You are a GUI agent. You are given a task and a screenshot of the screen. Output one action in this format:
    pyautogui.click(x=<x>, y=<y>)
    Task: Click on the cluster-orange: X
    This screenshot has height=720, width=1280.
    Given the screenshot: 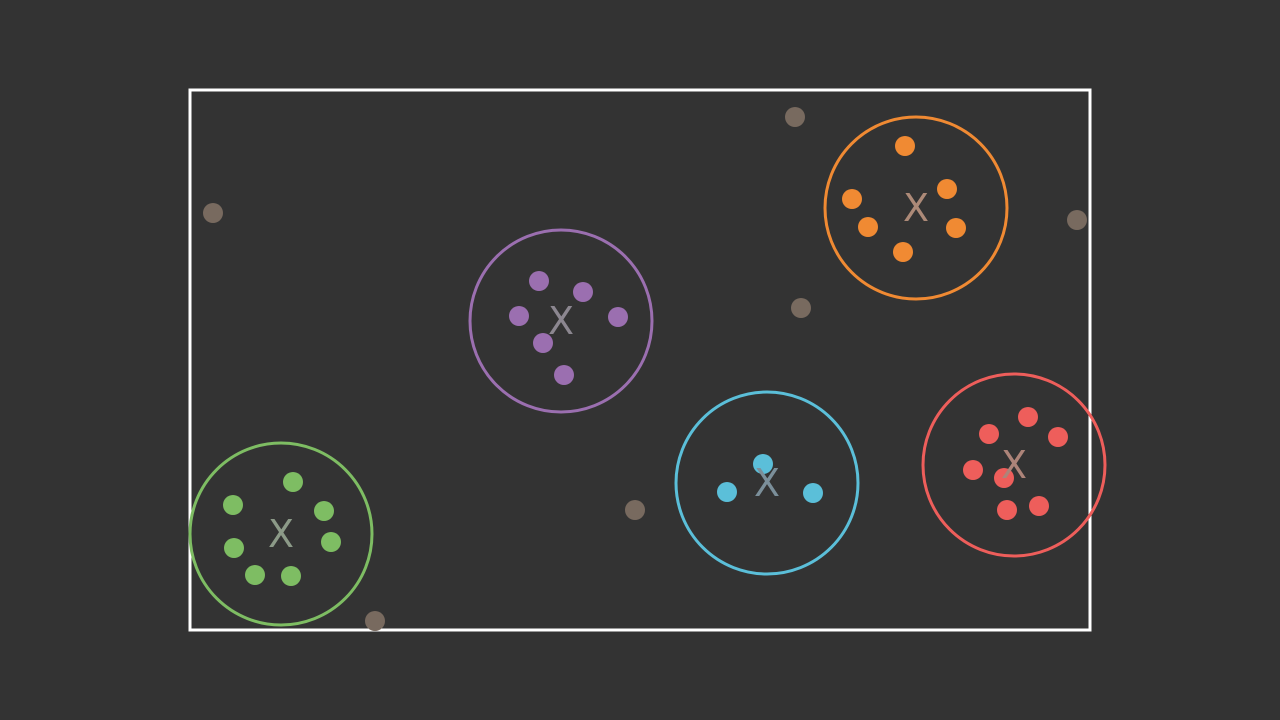 What is the action you would take?
    pyautogui.click(x=916, y=208)
    